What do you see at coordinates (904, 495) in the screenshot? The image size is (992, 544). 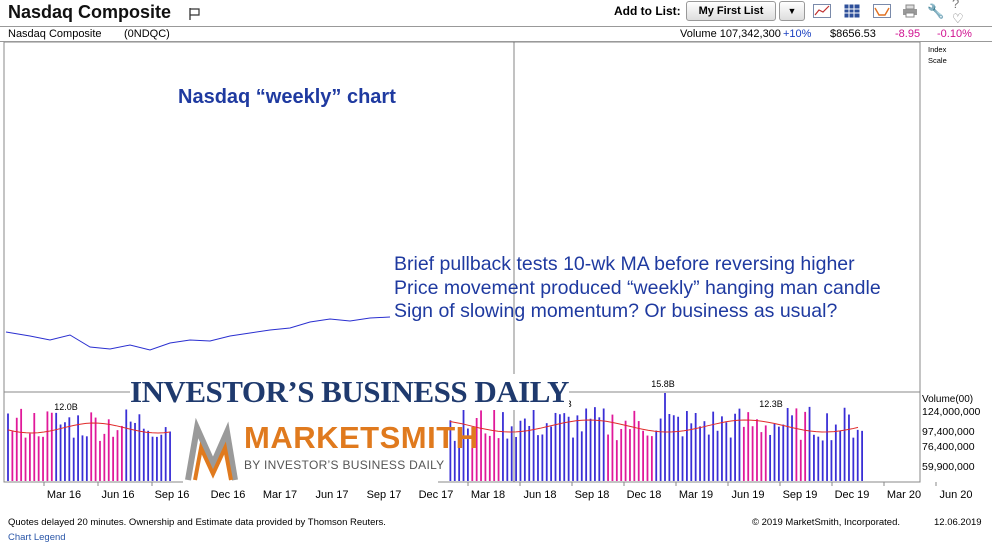 I see `x-tick-label: Mar 20` at bounding box center [904, 495].